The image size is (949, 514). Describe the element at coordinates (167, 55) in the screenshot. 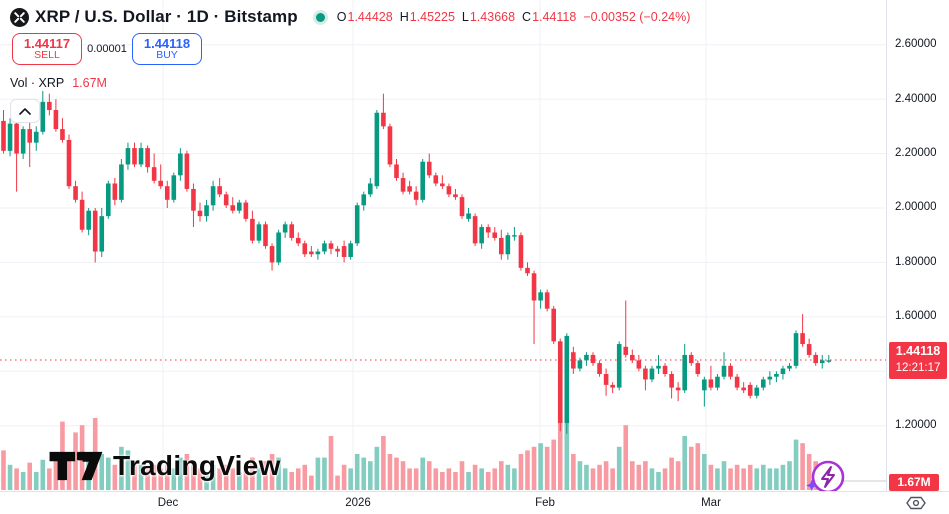

I see `buy-label: BUY` at that location.